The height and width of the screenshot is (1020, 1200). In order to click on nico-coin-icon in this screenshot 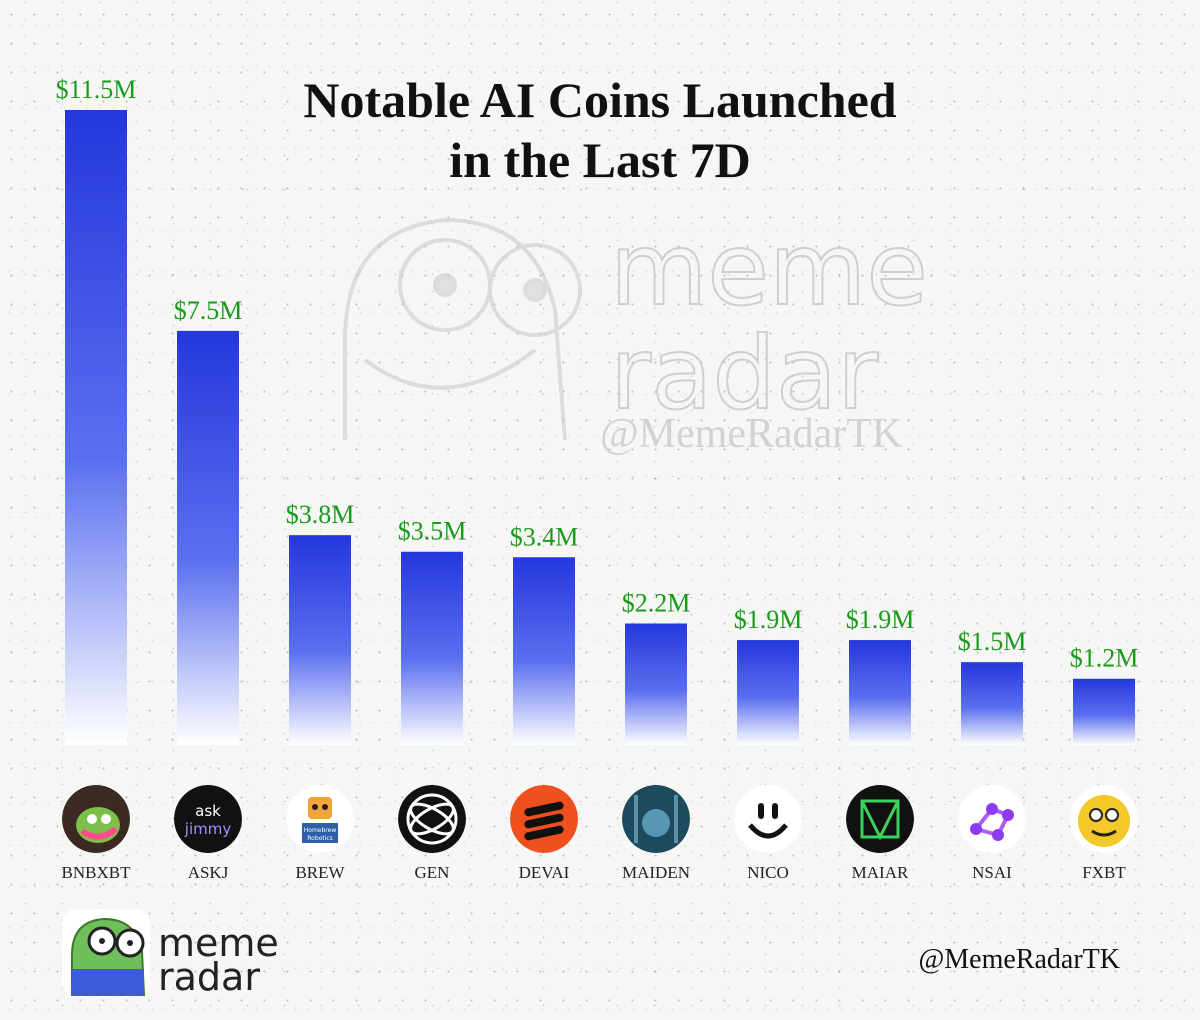, I will do `click(768, 819)`.